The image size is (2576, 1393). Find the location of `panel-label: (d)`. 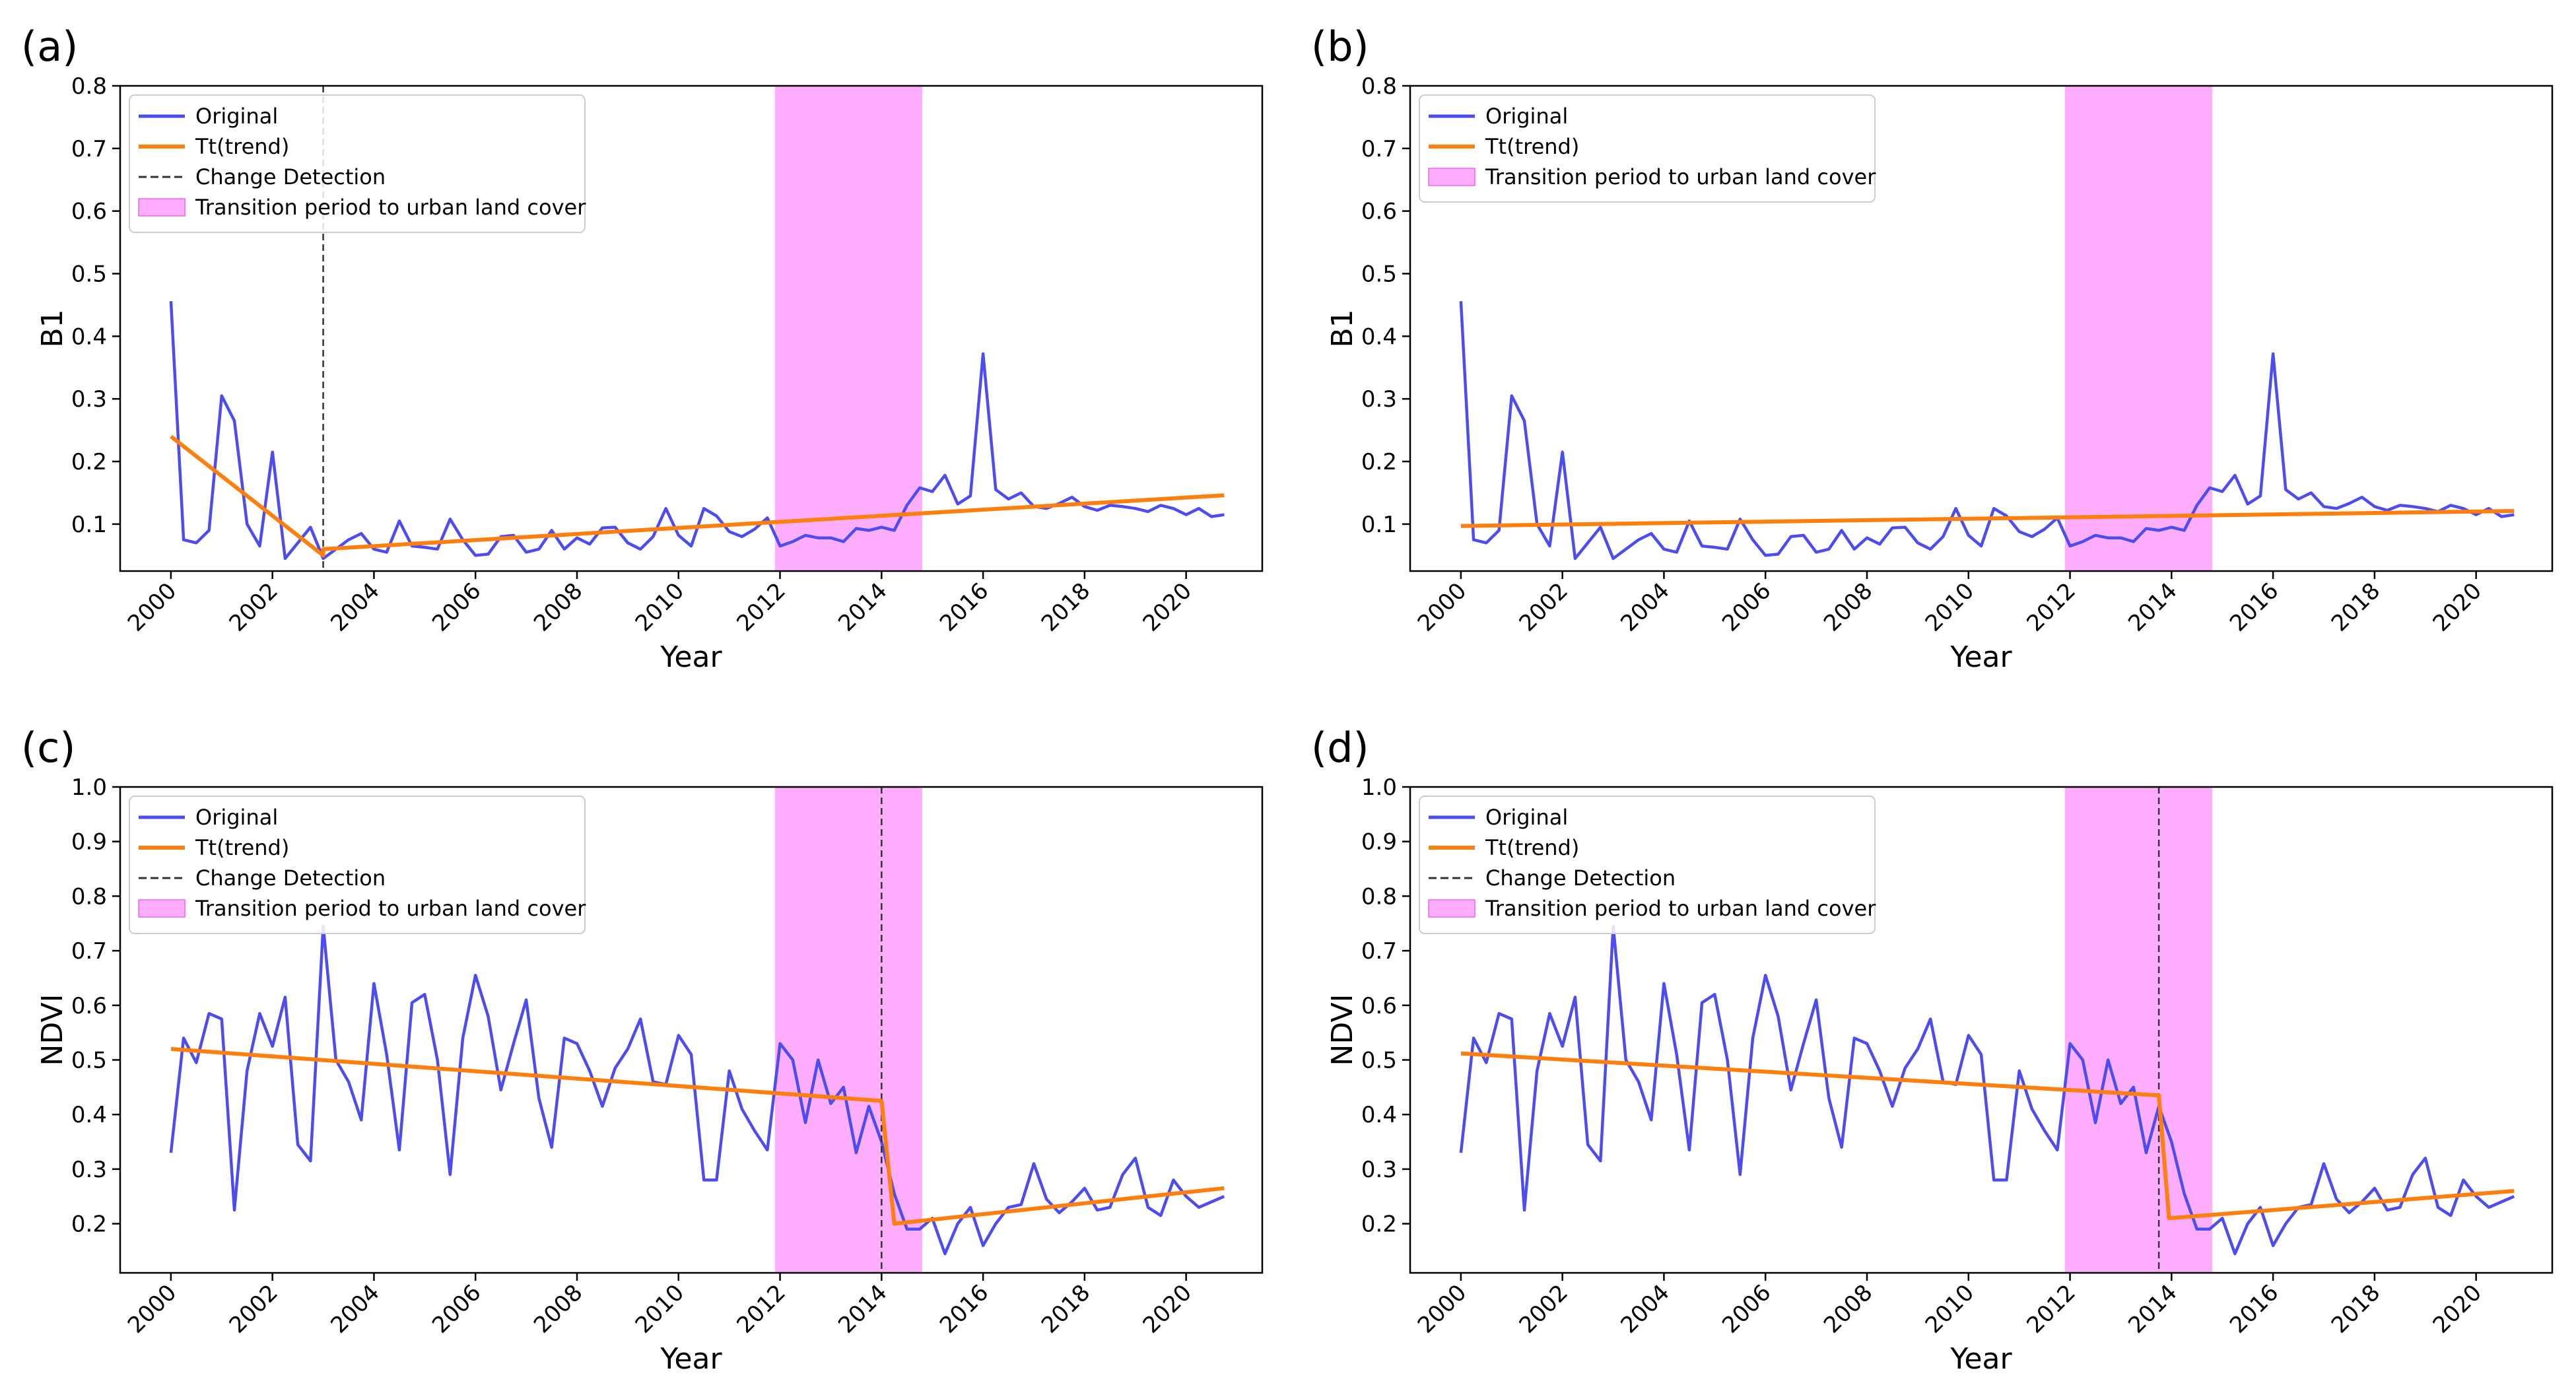

panel-label: (d) is located at coordinates (1340, 748).